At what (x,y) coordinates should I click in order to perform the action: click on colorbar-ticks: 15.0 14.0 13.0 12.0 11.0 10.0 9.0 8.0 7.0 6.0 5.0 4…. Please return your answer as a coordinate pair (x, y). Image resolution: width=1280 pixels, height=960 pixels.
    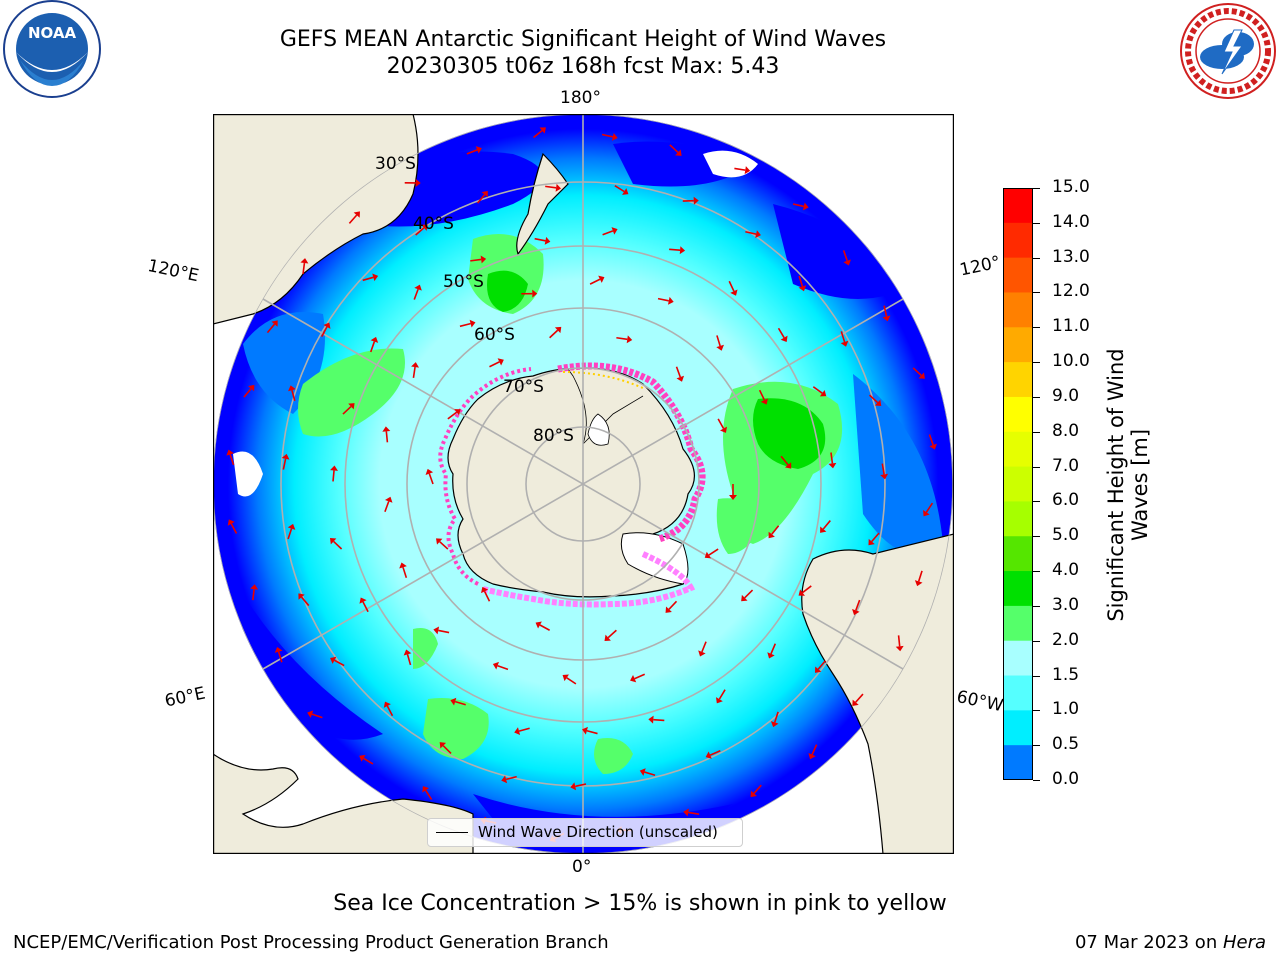
    Looking at the image, I should click on (1068, 483).